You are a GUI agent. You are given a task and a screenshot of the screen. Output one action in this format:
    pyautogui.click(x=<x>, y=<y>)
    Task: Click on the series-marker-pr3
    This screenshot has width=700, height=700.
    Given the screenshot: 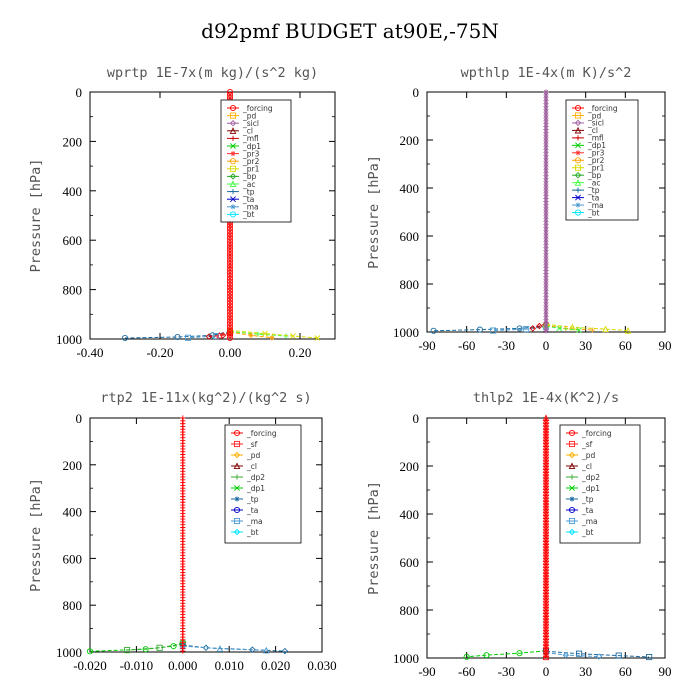 What is the action you would take?
    pyautogui.click(x=578, y=153)
    